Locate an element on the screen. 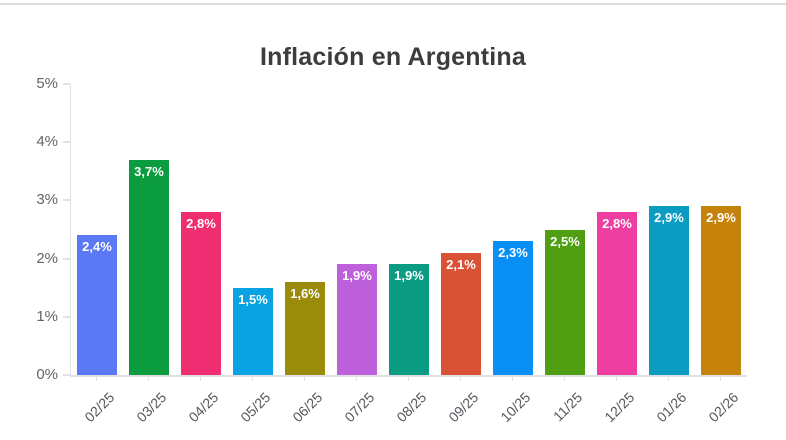 The image size is (786, 440). x-axis-category-09/25: 09/25 is located at coordinates (460, 407).